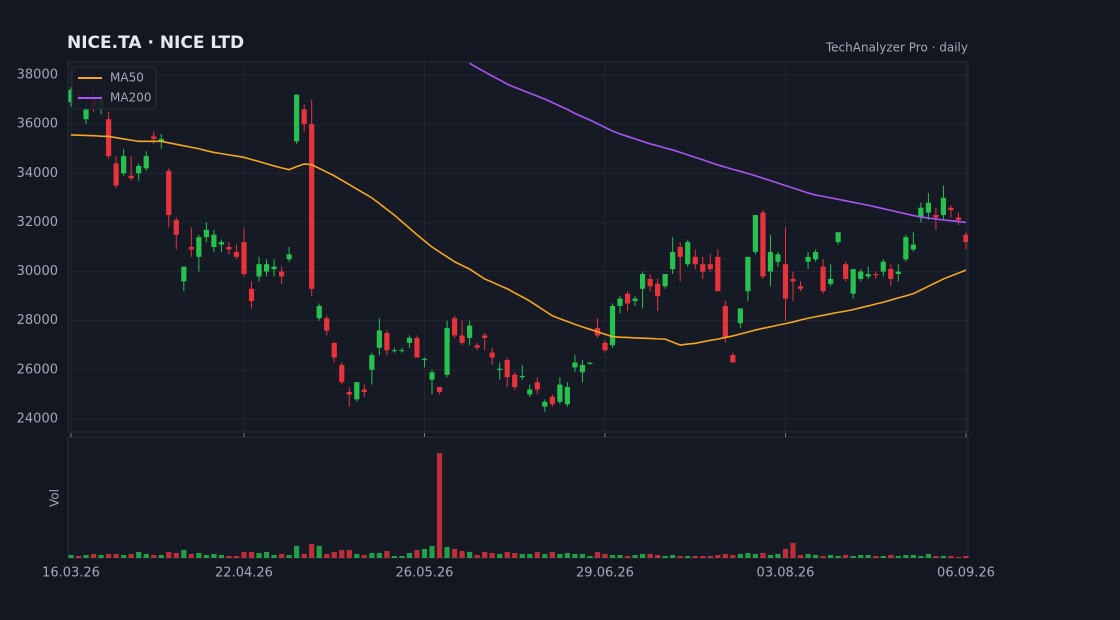 The width and height of the screenshot is (1120, 620). I want to click on legend: MA50 MA200, so click(114, 88).